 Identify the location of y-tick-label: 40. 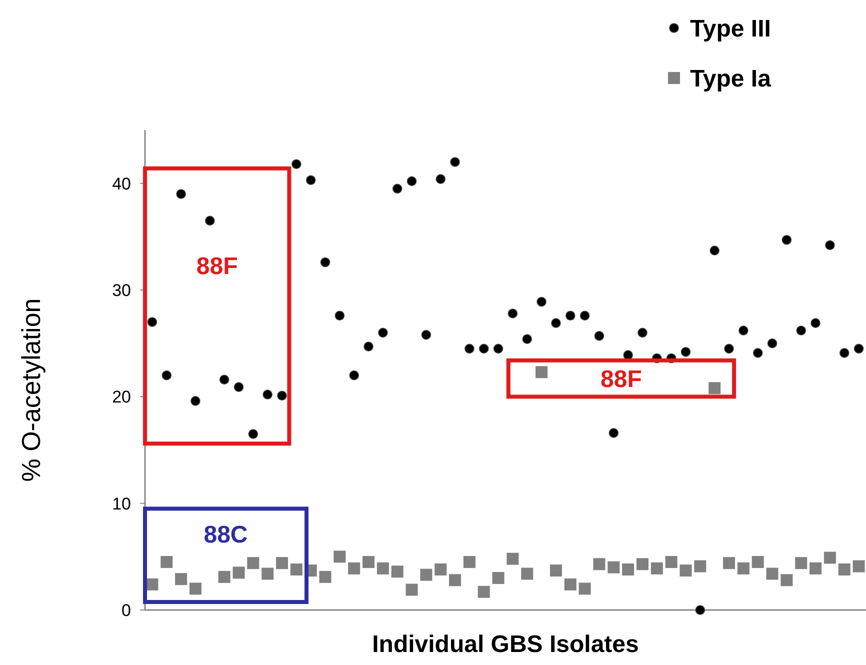
(121, 184).